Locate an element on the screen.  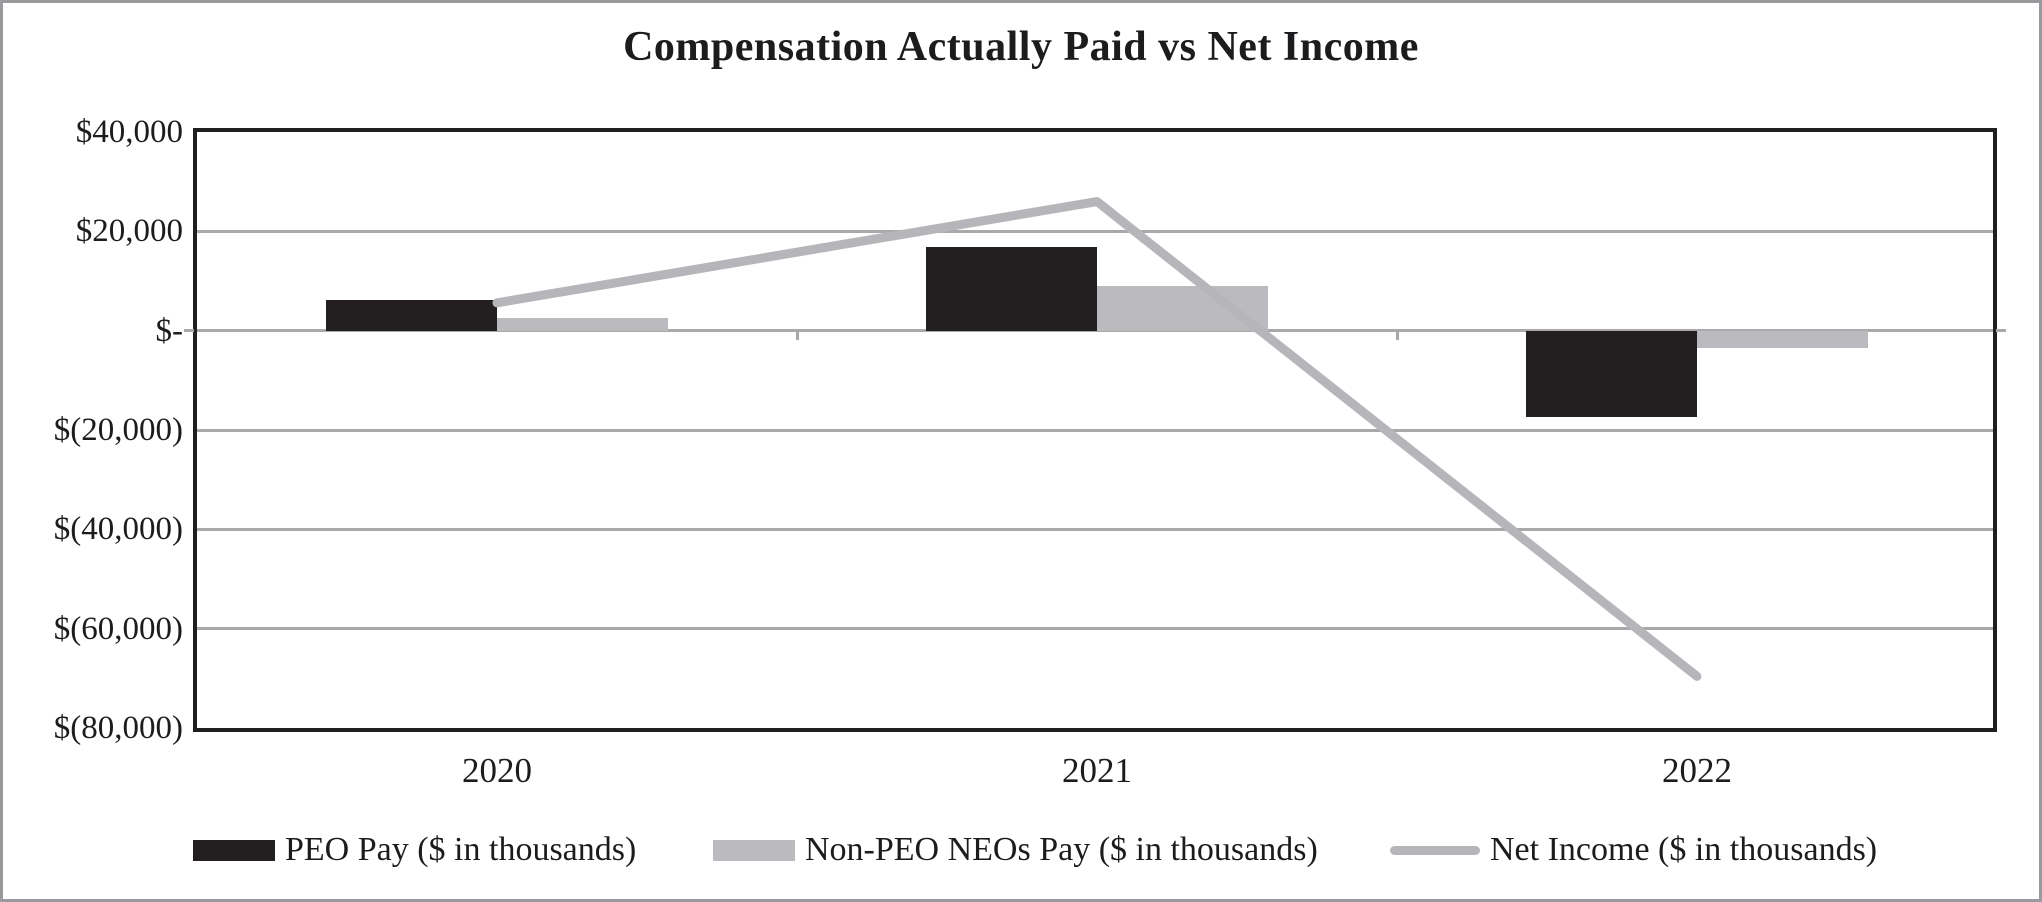
y-tick-label: $(80,000) is located at coordinates (118, 728).